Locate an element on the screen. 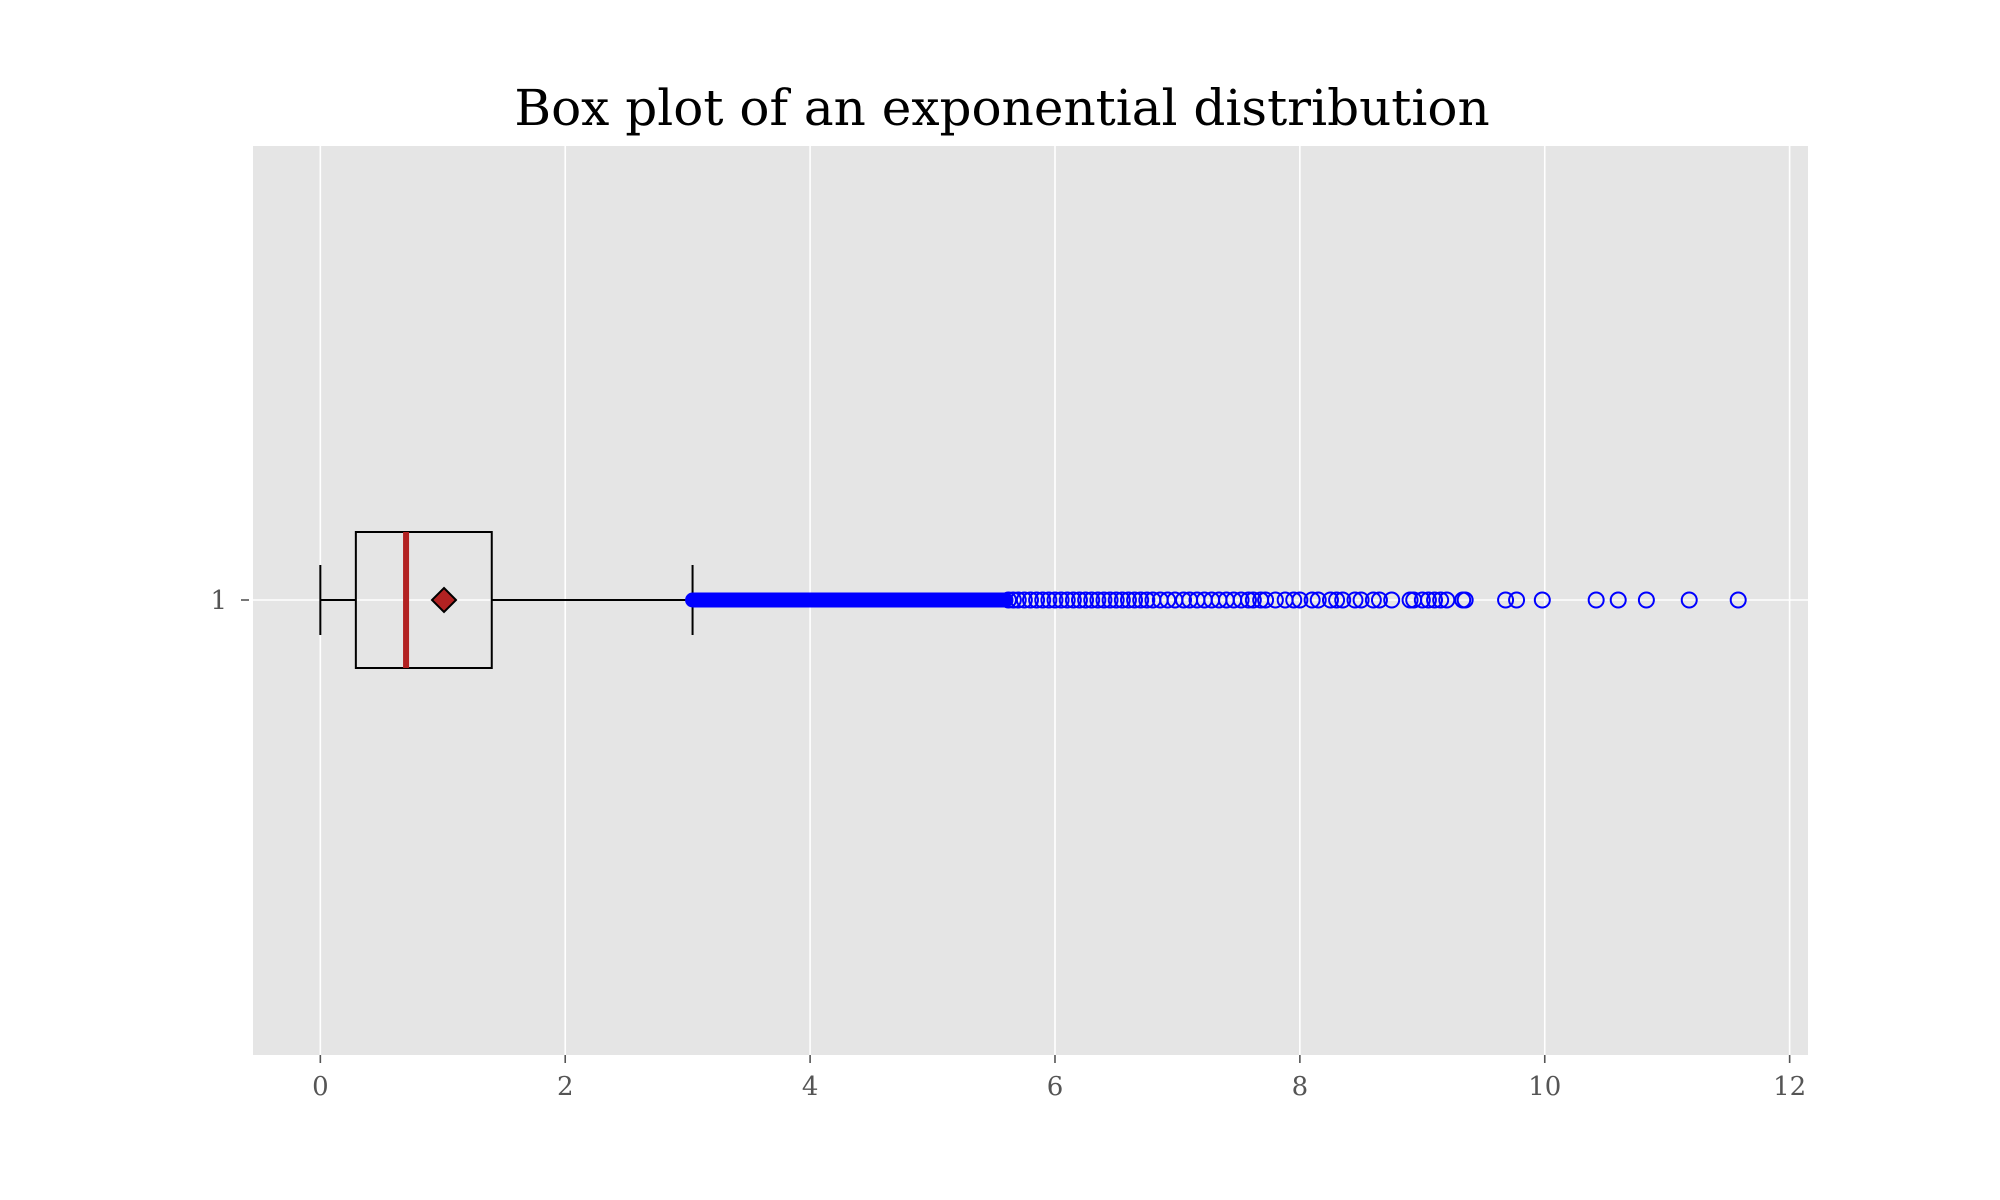 The width and height of the screenshot is (2000, 1200). x-tick-label: 4 is located at coordinates (810, 1087).